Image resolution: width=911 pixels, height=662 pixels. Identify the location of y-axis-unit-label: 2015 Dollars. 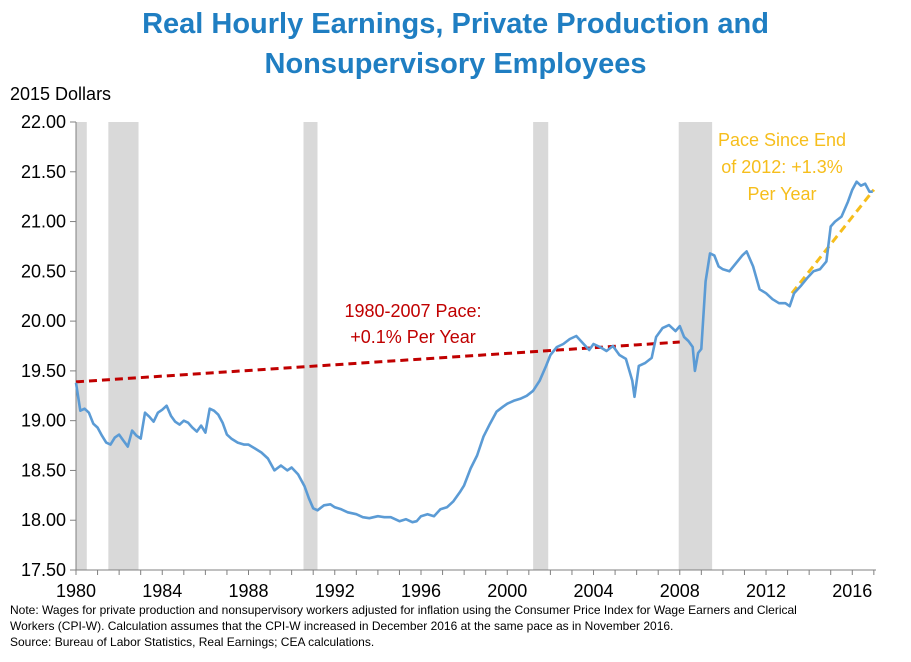
(61, 94).